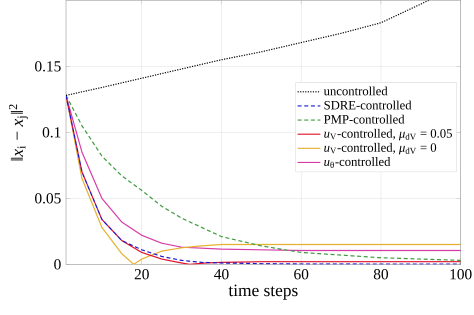 This screenshot has height=315, width=474. What do you see at coordinates (356, 91) in the screenshot?
I see `legend-label: uncontrolled` at bounding box center [356, 91].